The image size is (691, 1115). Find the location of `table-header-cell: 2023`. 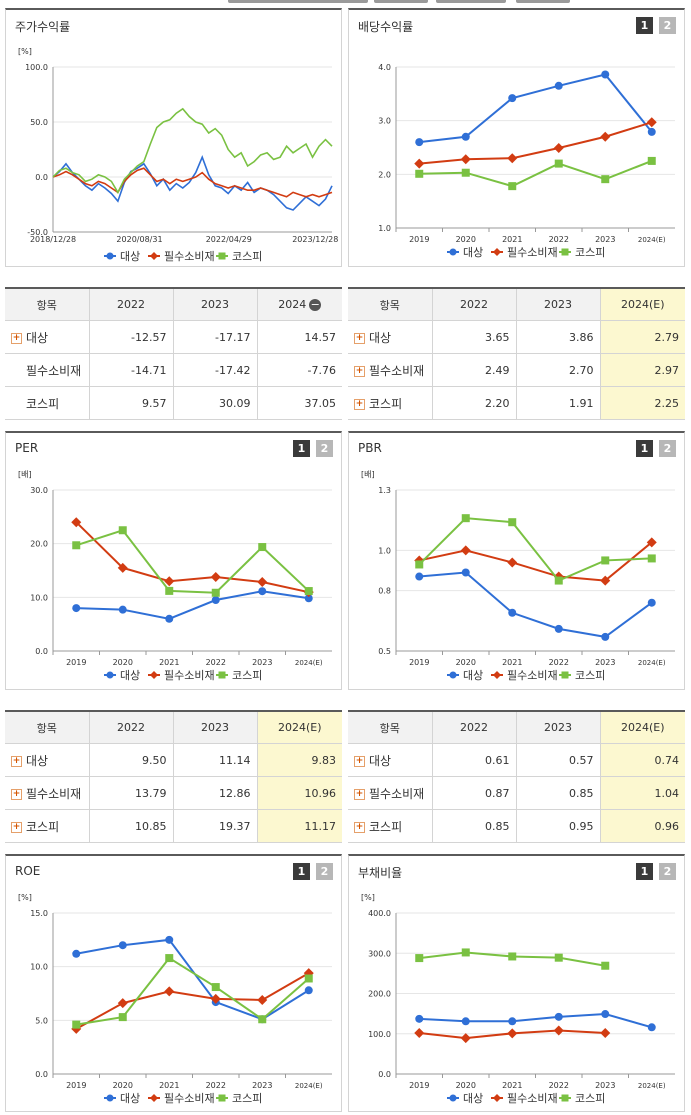

table-header-cell: 2023 is located at coordinates (557, 727).